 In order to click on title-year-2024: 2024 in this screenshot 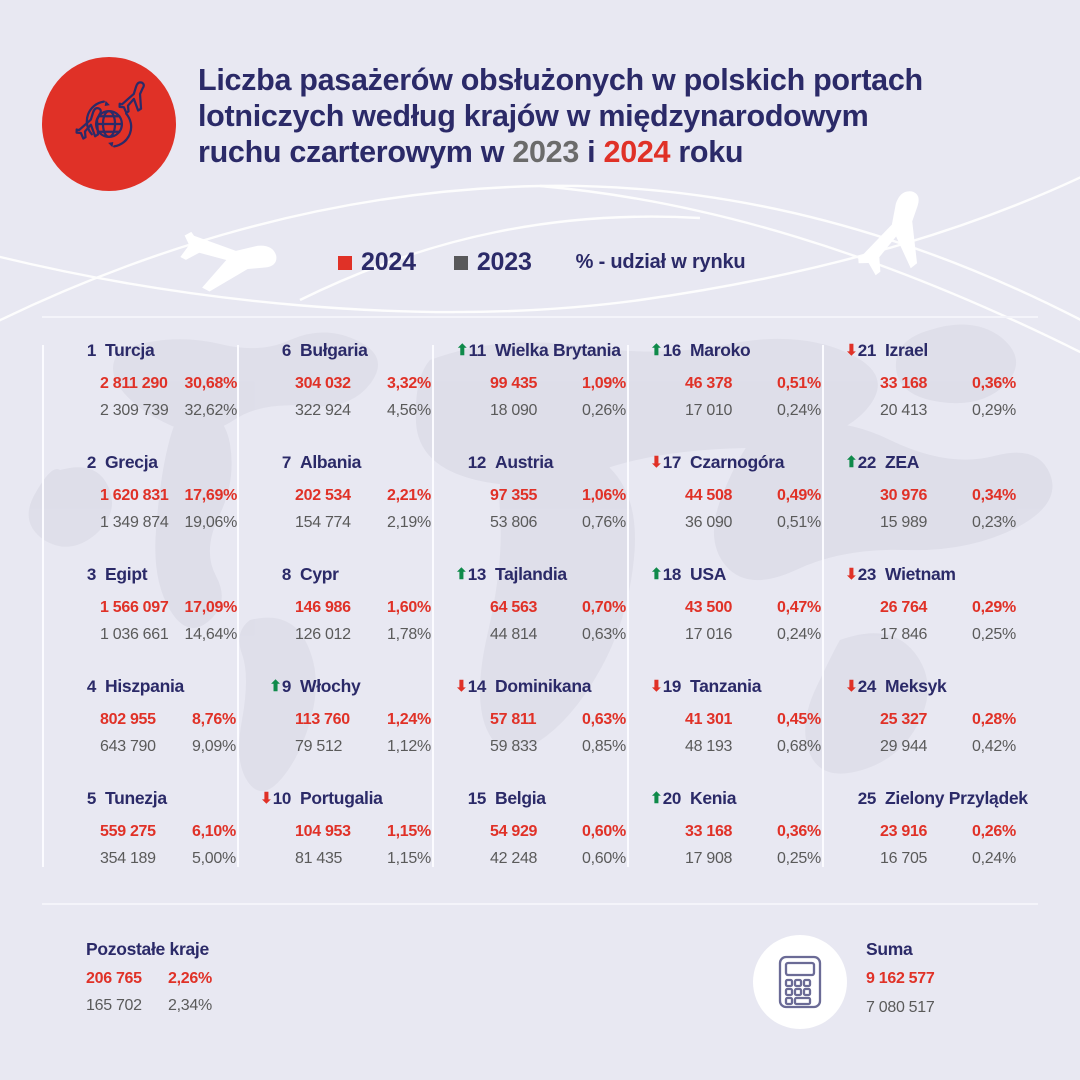, I will do `click(637, 152)`.